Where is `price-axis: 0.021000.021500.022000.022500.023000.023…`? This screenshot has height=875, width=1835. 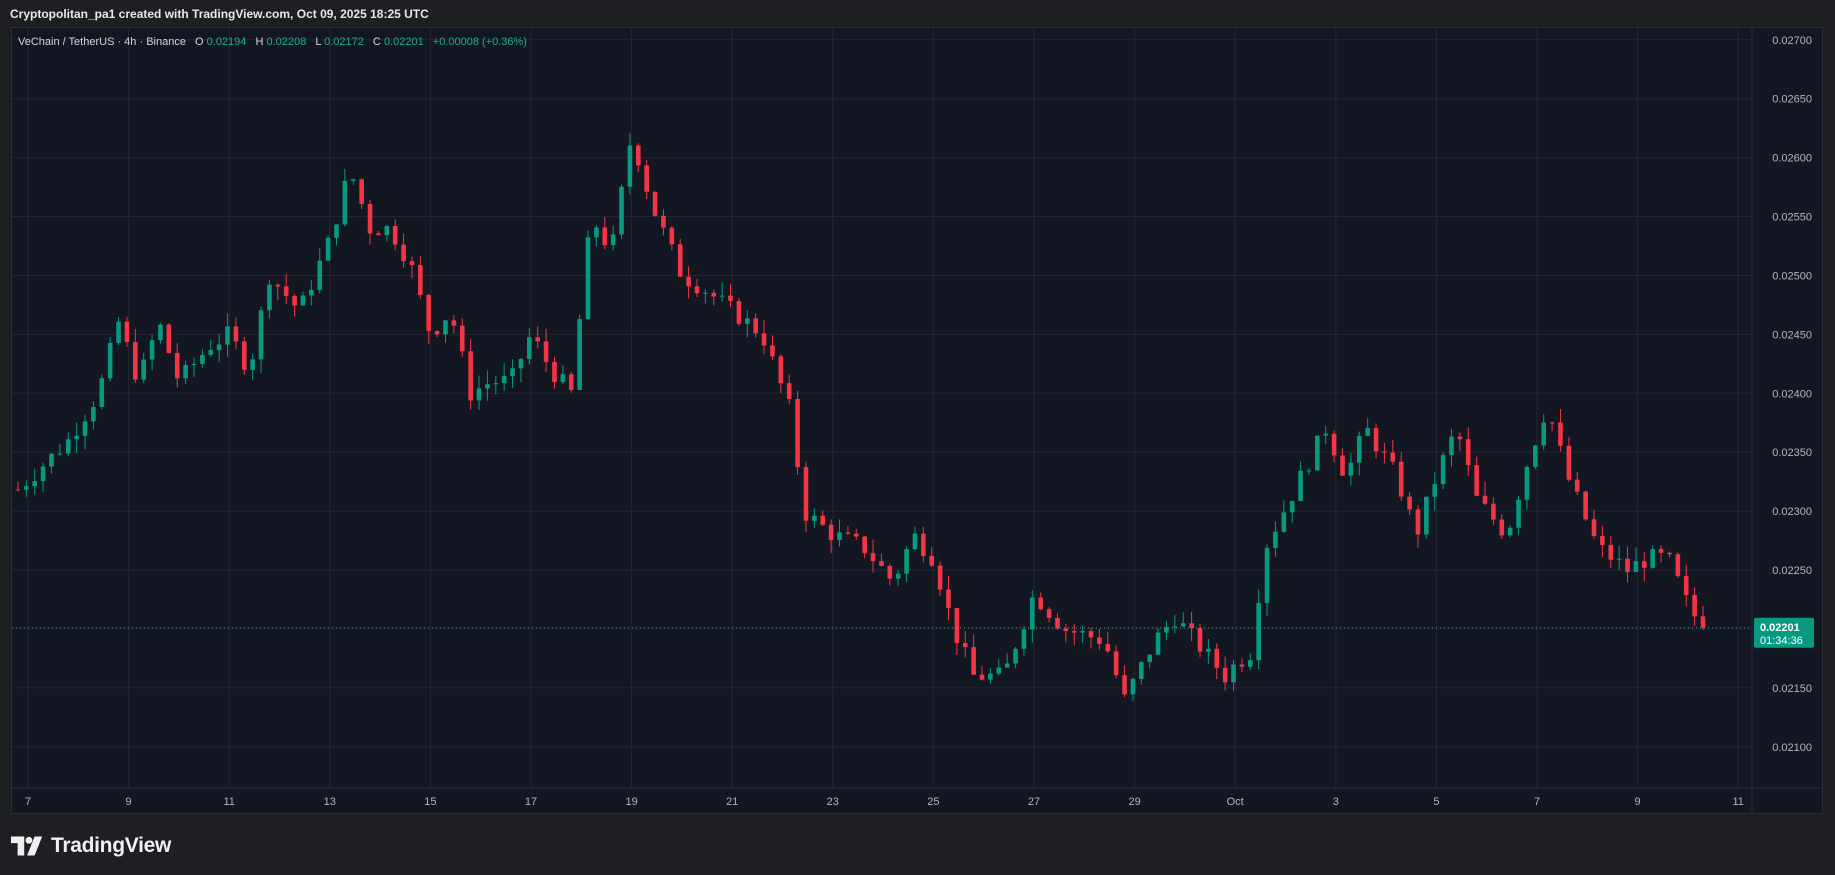 price-axis: 0.021000.021500.022000.022500.023000.023… is located at coordinates (1781, 420).